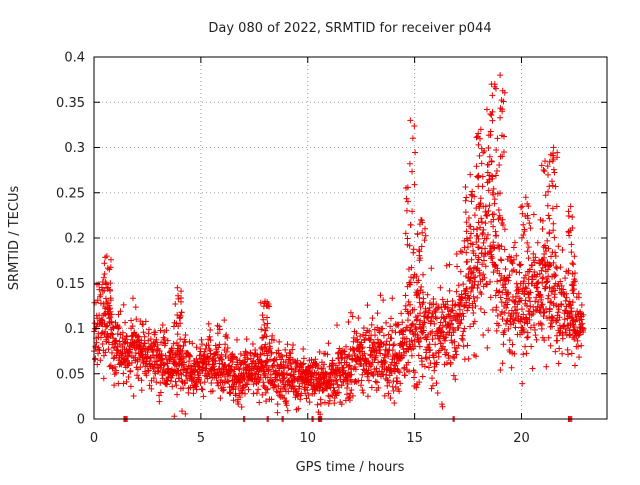 This screenshot has width=640, height=485. I want to click on y-tick-label: 0.25, so click(70, 193).